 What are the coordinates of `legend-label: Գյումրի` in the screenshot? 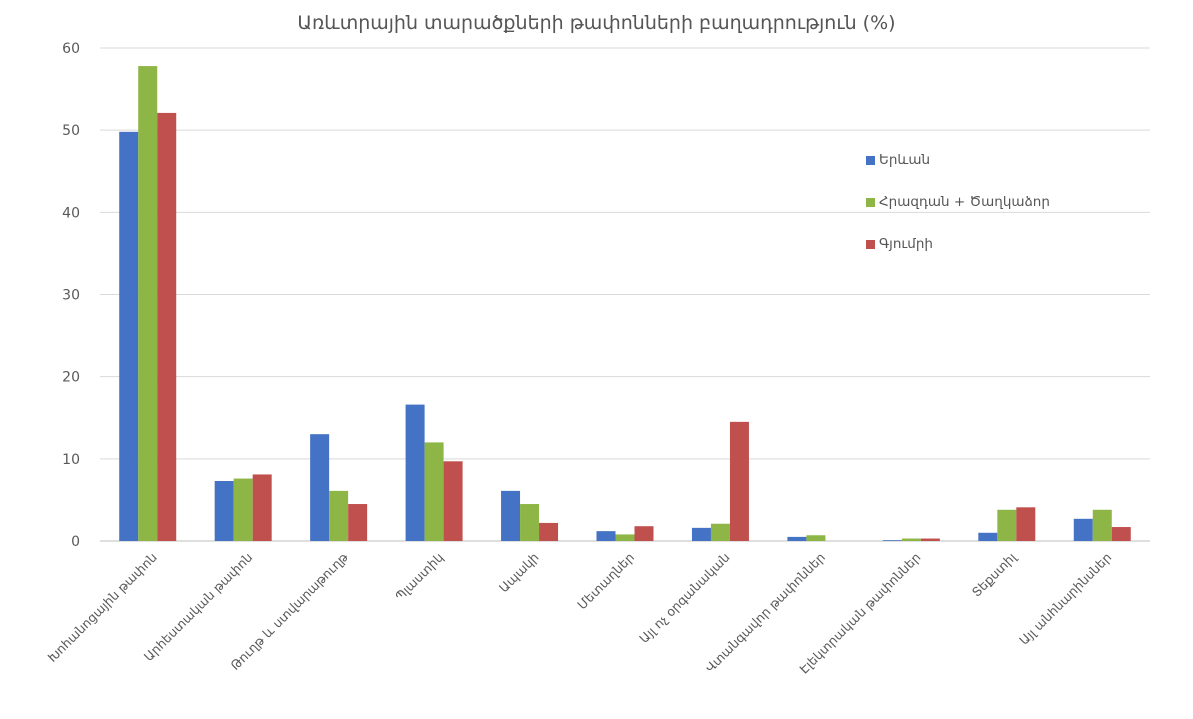 It's located at (906, 244).